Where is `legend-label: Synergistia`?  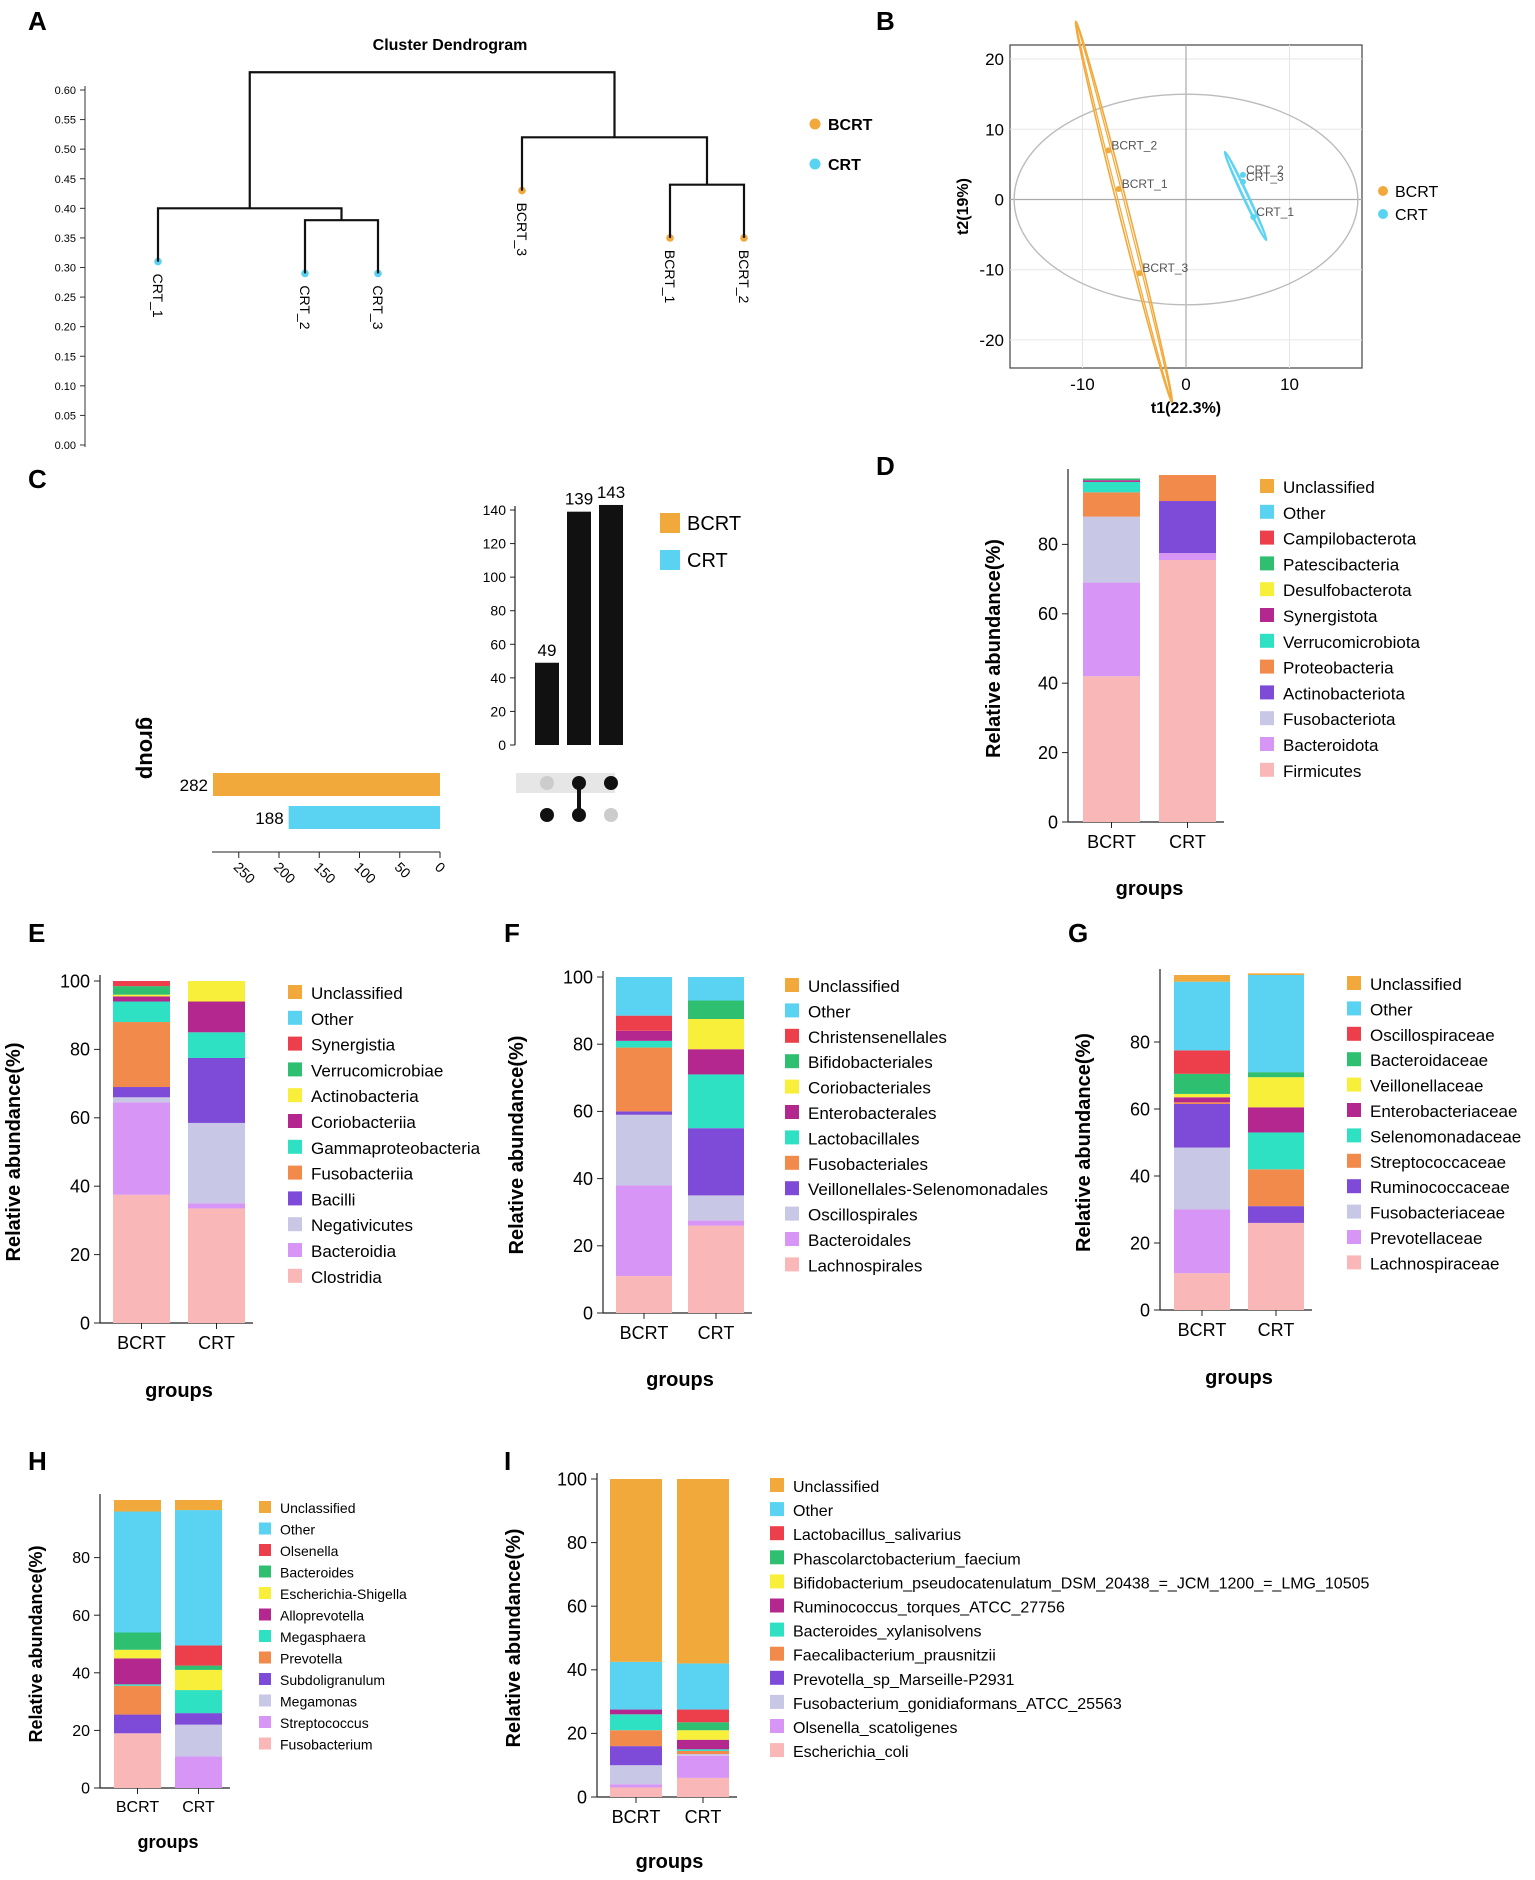 legend-label: Synergistia is located at coordinates (353, 1045).